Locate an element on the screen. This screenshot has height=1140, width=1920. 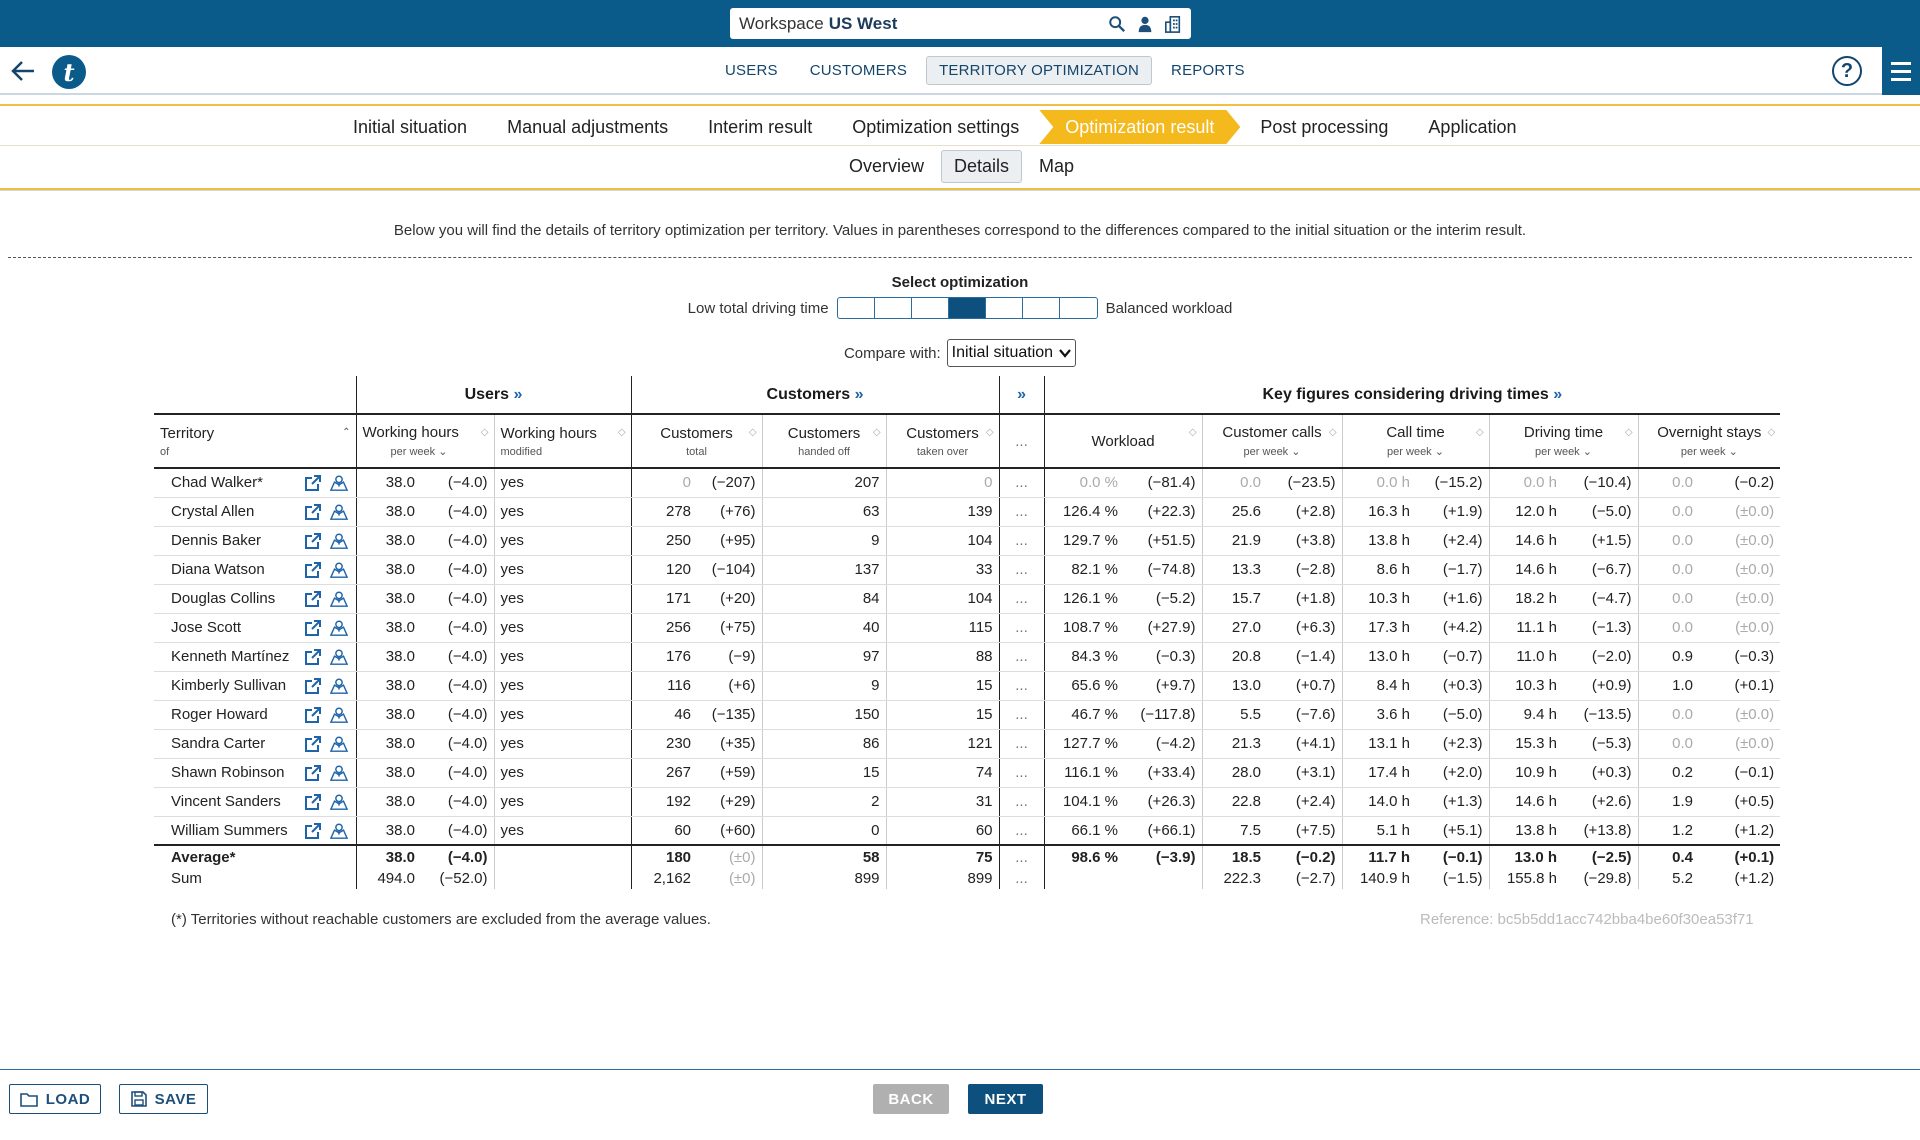
cell-ch: 63 is located at coordinates (824, 512).